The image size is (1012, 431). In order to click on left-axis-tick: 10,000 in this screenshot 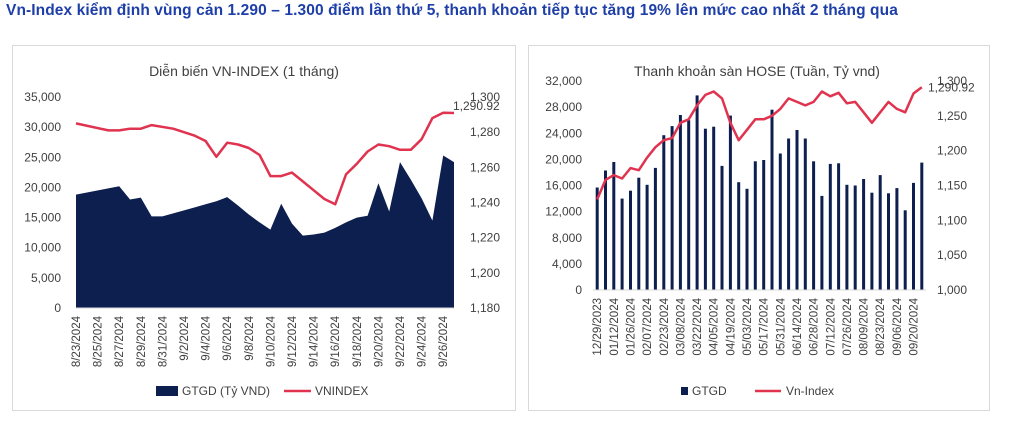, I will do `click(42, 248)`.